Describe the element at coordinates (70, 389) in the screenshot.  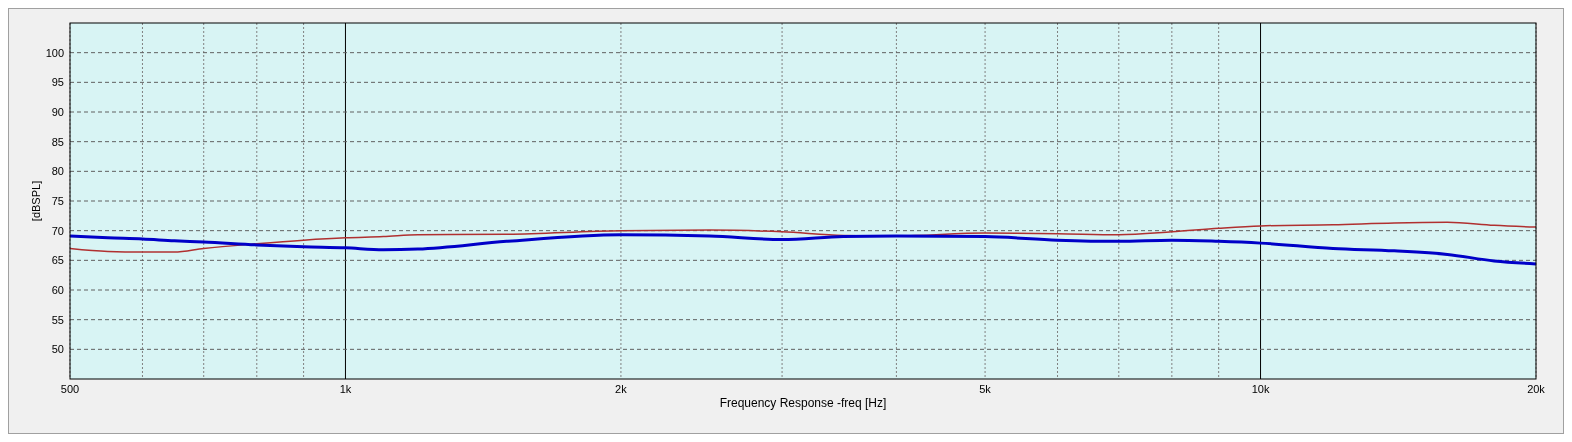
I see `x-tick-label: 500` at that location.